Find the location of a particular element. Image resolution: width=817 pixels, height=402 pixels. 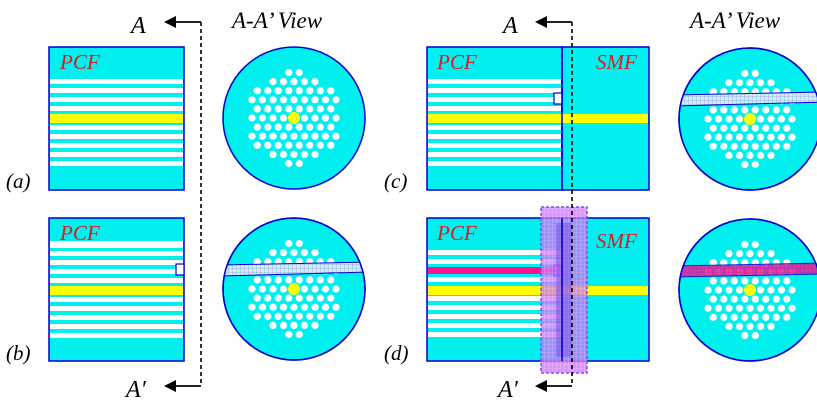

section-label-a: A is located at coordinates (509, 26).